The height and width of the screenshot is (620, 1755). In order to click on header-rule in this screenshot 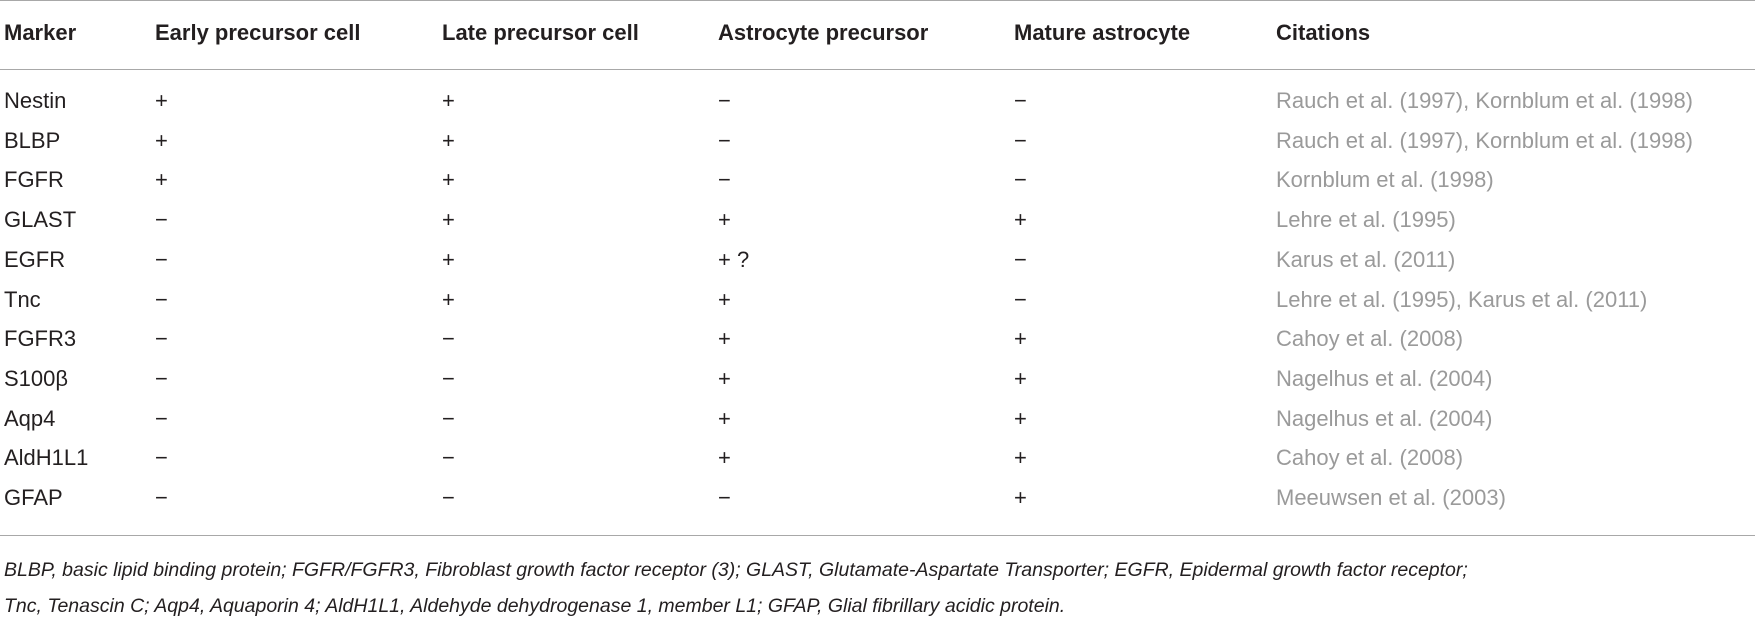, I will do `click(877, 69)`.